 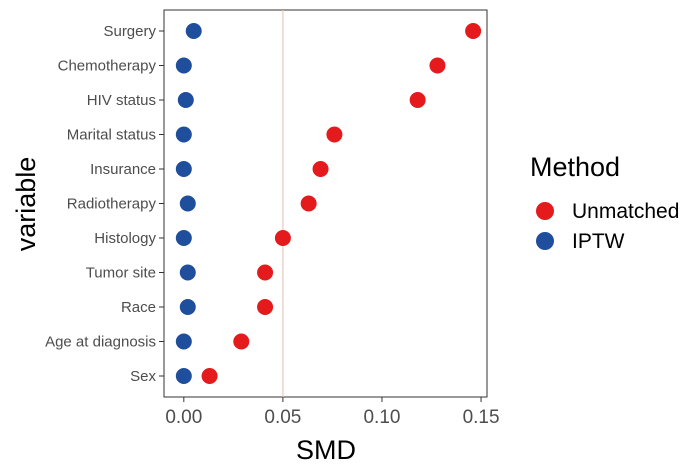 I want to click on x-axis: 0.00 0.05 0.10 0.15, so click(x=332, y=412).